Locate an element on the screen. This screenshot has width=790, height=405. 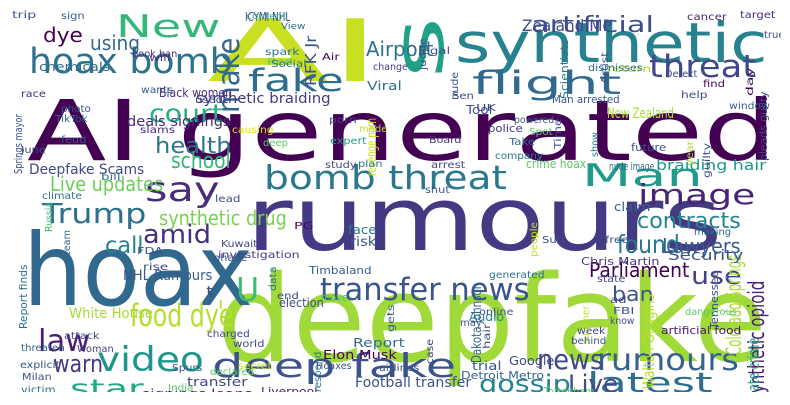
word-election: election is located at coordinates (301, 303).